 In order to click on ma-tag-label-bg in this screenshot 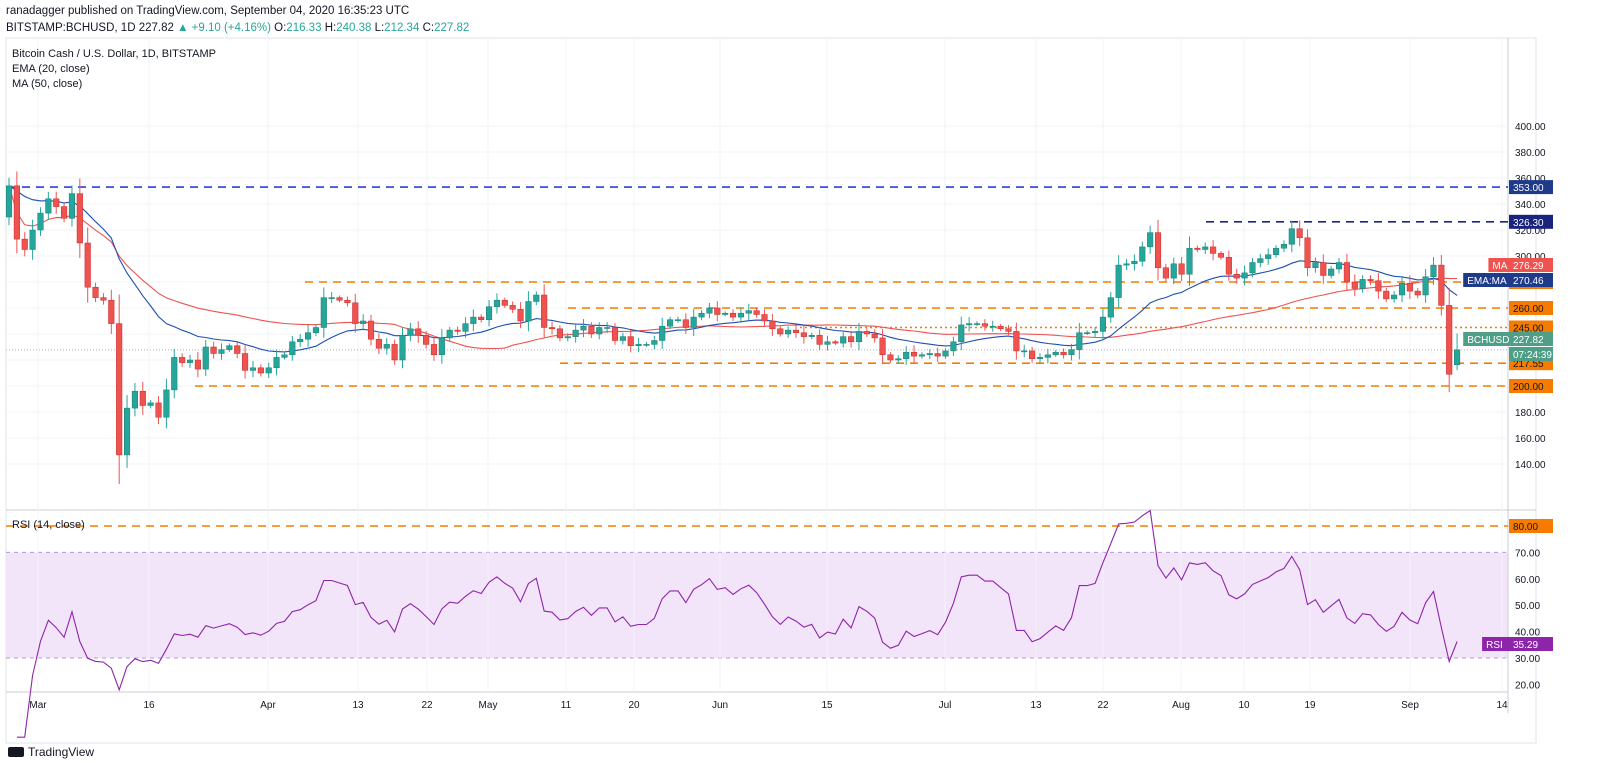, I will do `click(1498, 265)`.